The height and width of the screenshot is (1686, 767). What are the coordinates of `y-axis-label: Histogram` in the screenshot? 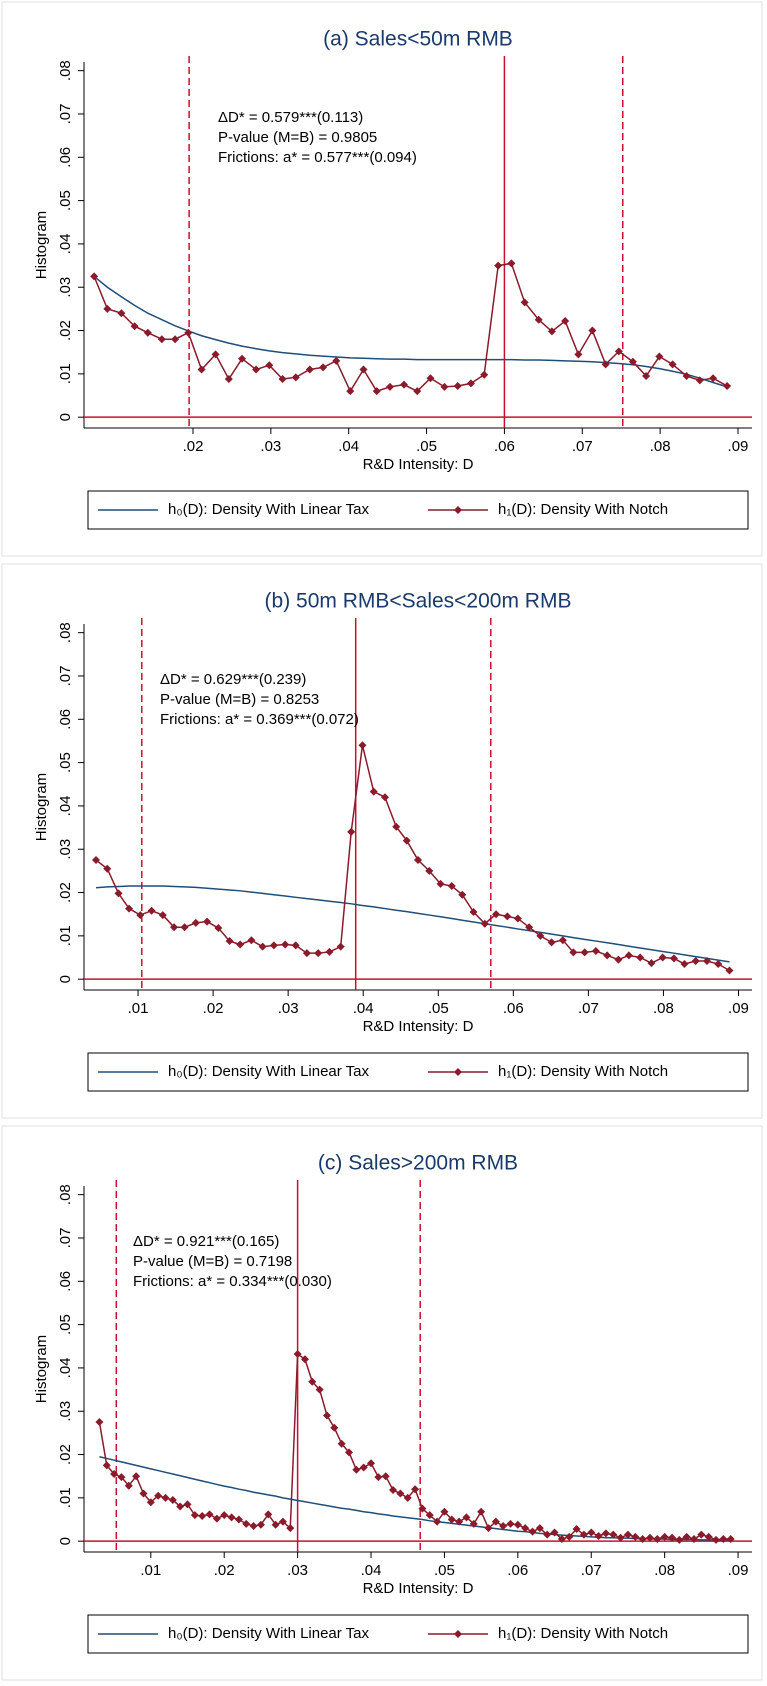 It's located at (41, 1369).